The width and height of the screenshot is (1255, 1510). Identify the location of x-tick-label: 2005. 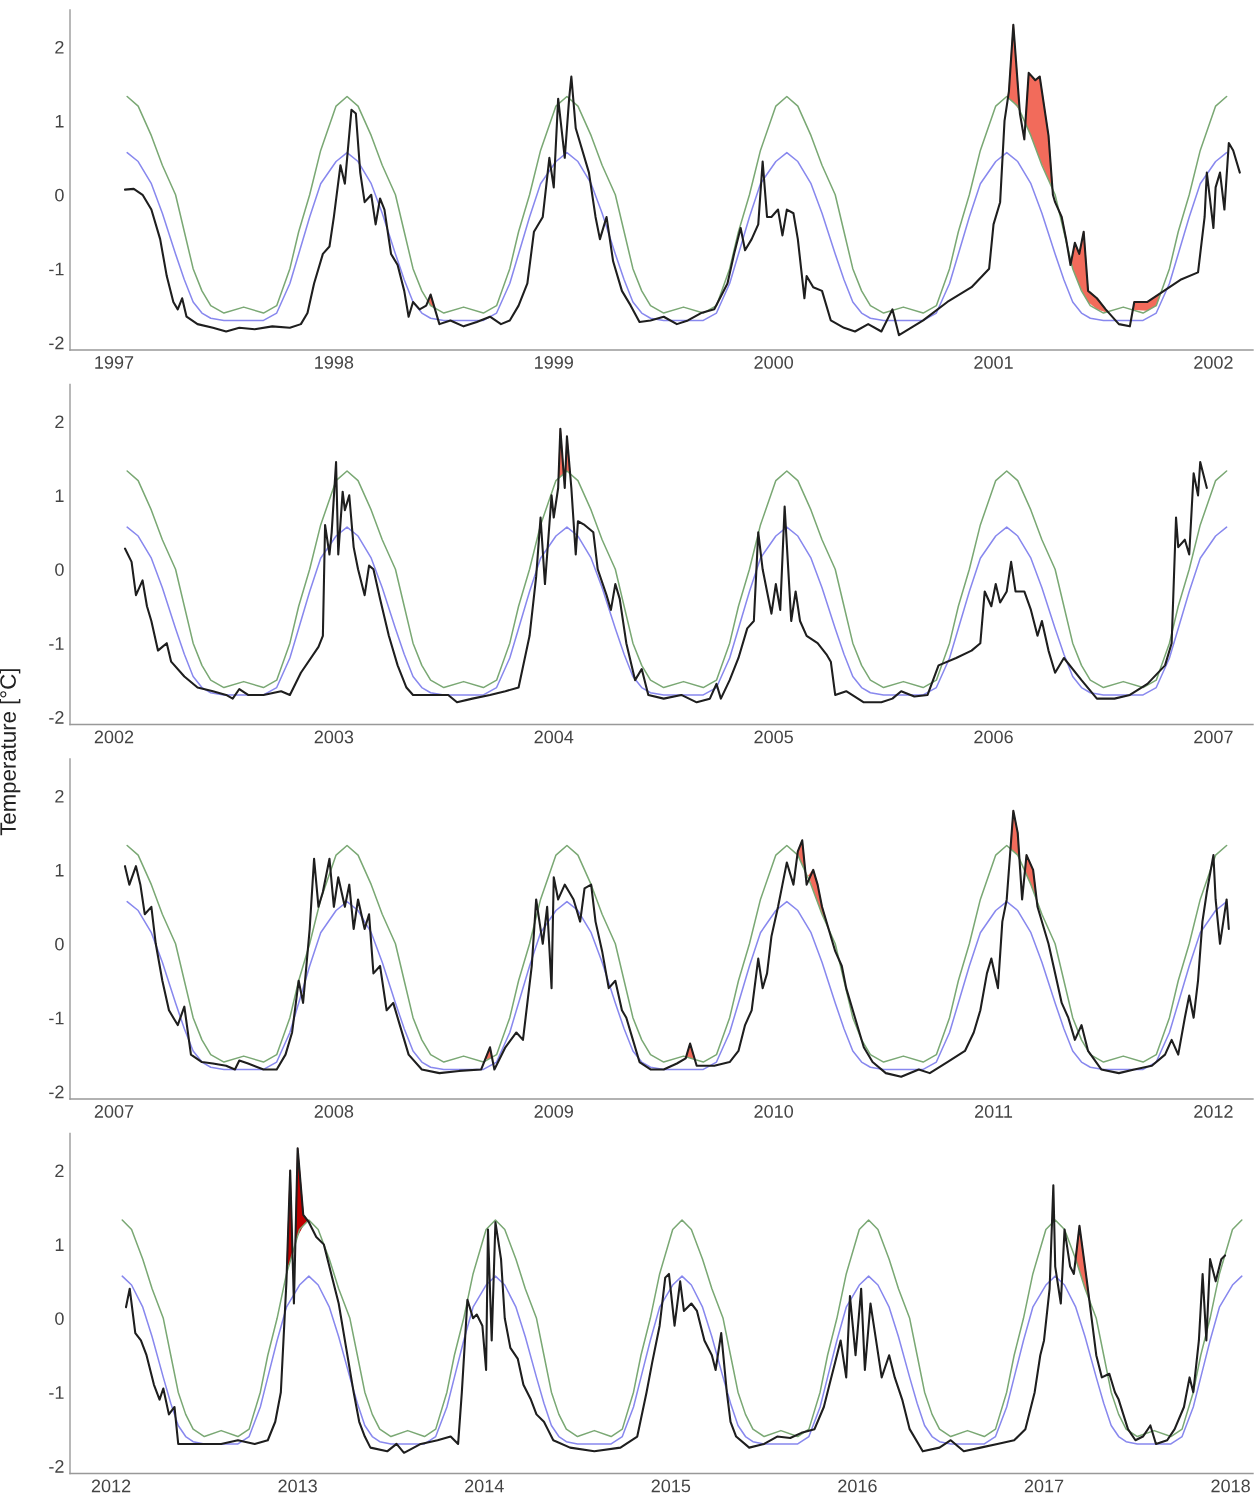
(773, 737).